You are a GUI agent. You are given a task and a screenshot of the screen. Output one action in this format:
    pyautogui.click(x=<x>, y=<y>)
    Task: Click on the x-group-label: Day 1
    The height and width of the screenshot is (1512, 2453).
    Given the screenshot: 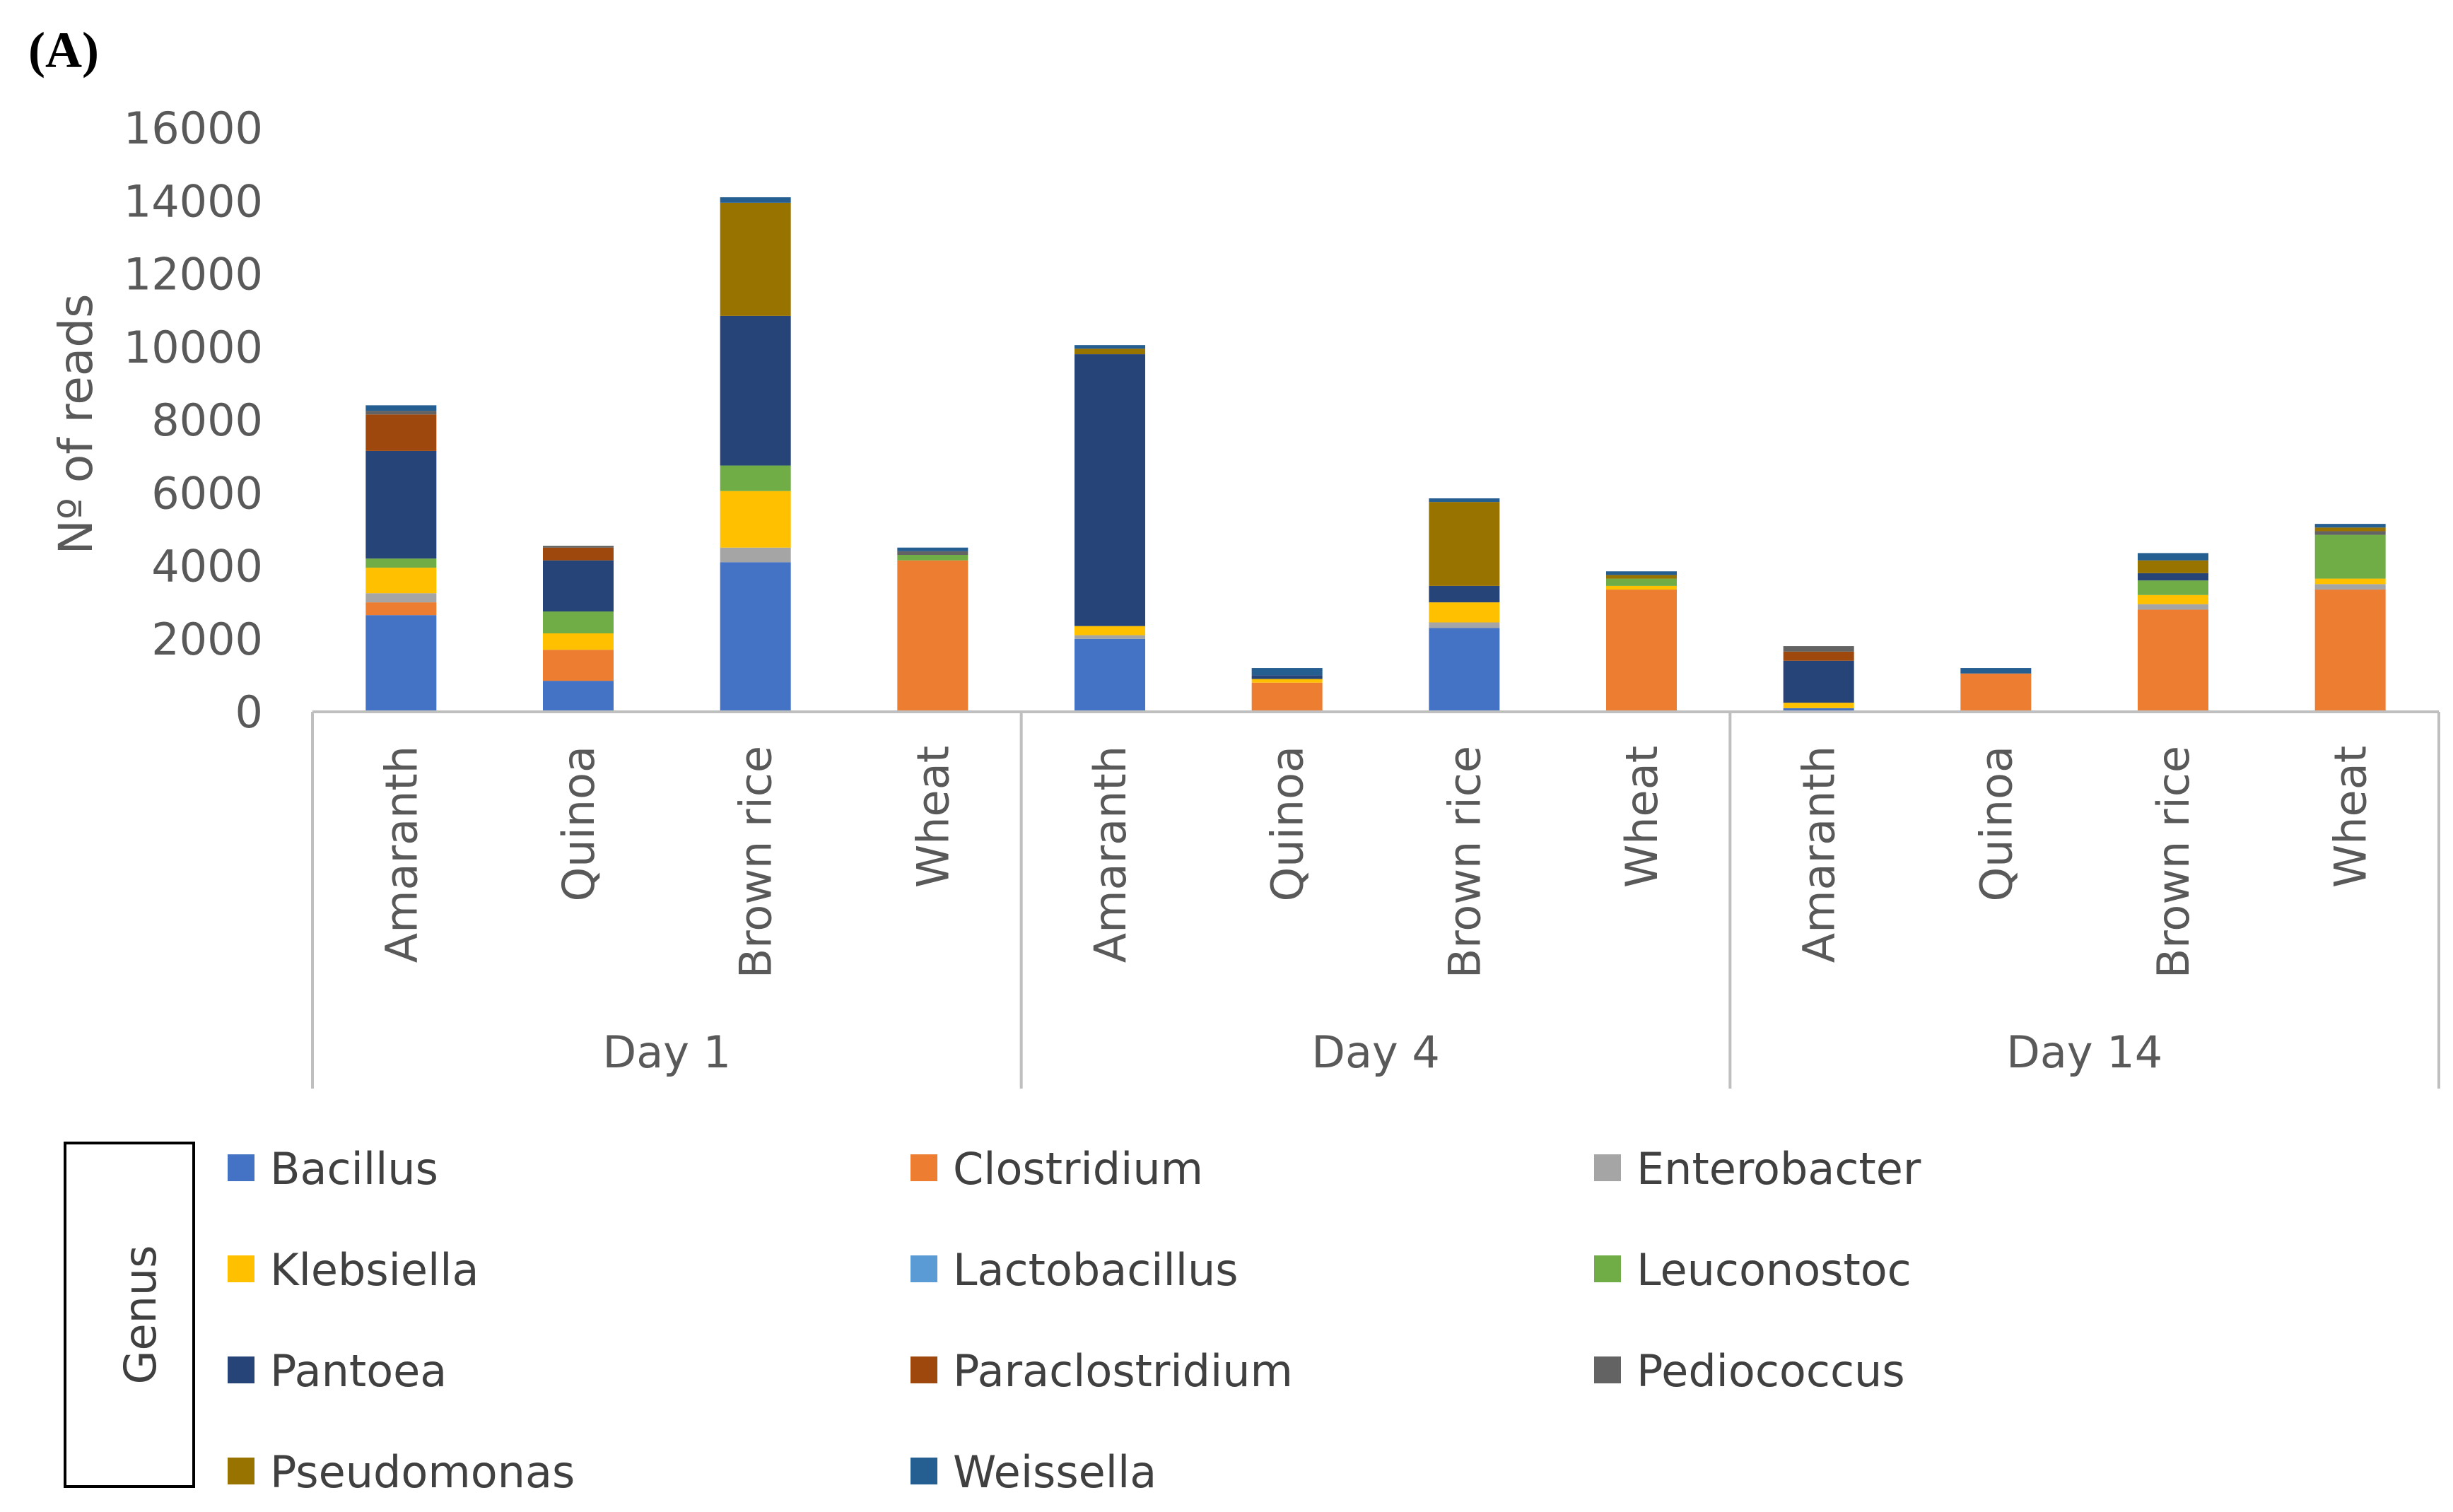 What is the action you would take?
    pyautogui.click(x=667, y=1052)
    